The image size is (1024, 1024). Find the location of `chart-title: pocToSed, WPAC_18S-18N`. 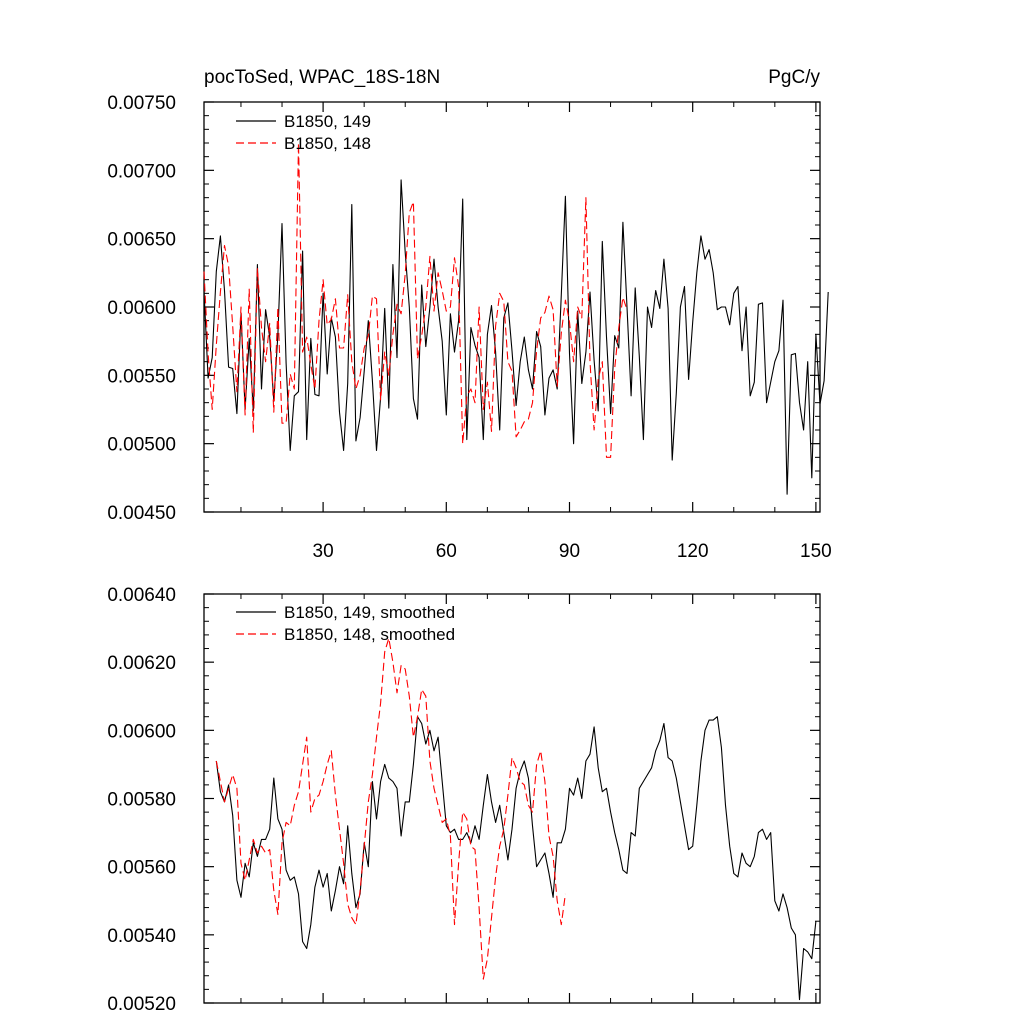

chart-title: pocToSed, WPAC_18S-18N is located at coordinates (322, 77).